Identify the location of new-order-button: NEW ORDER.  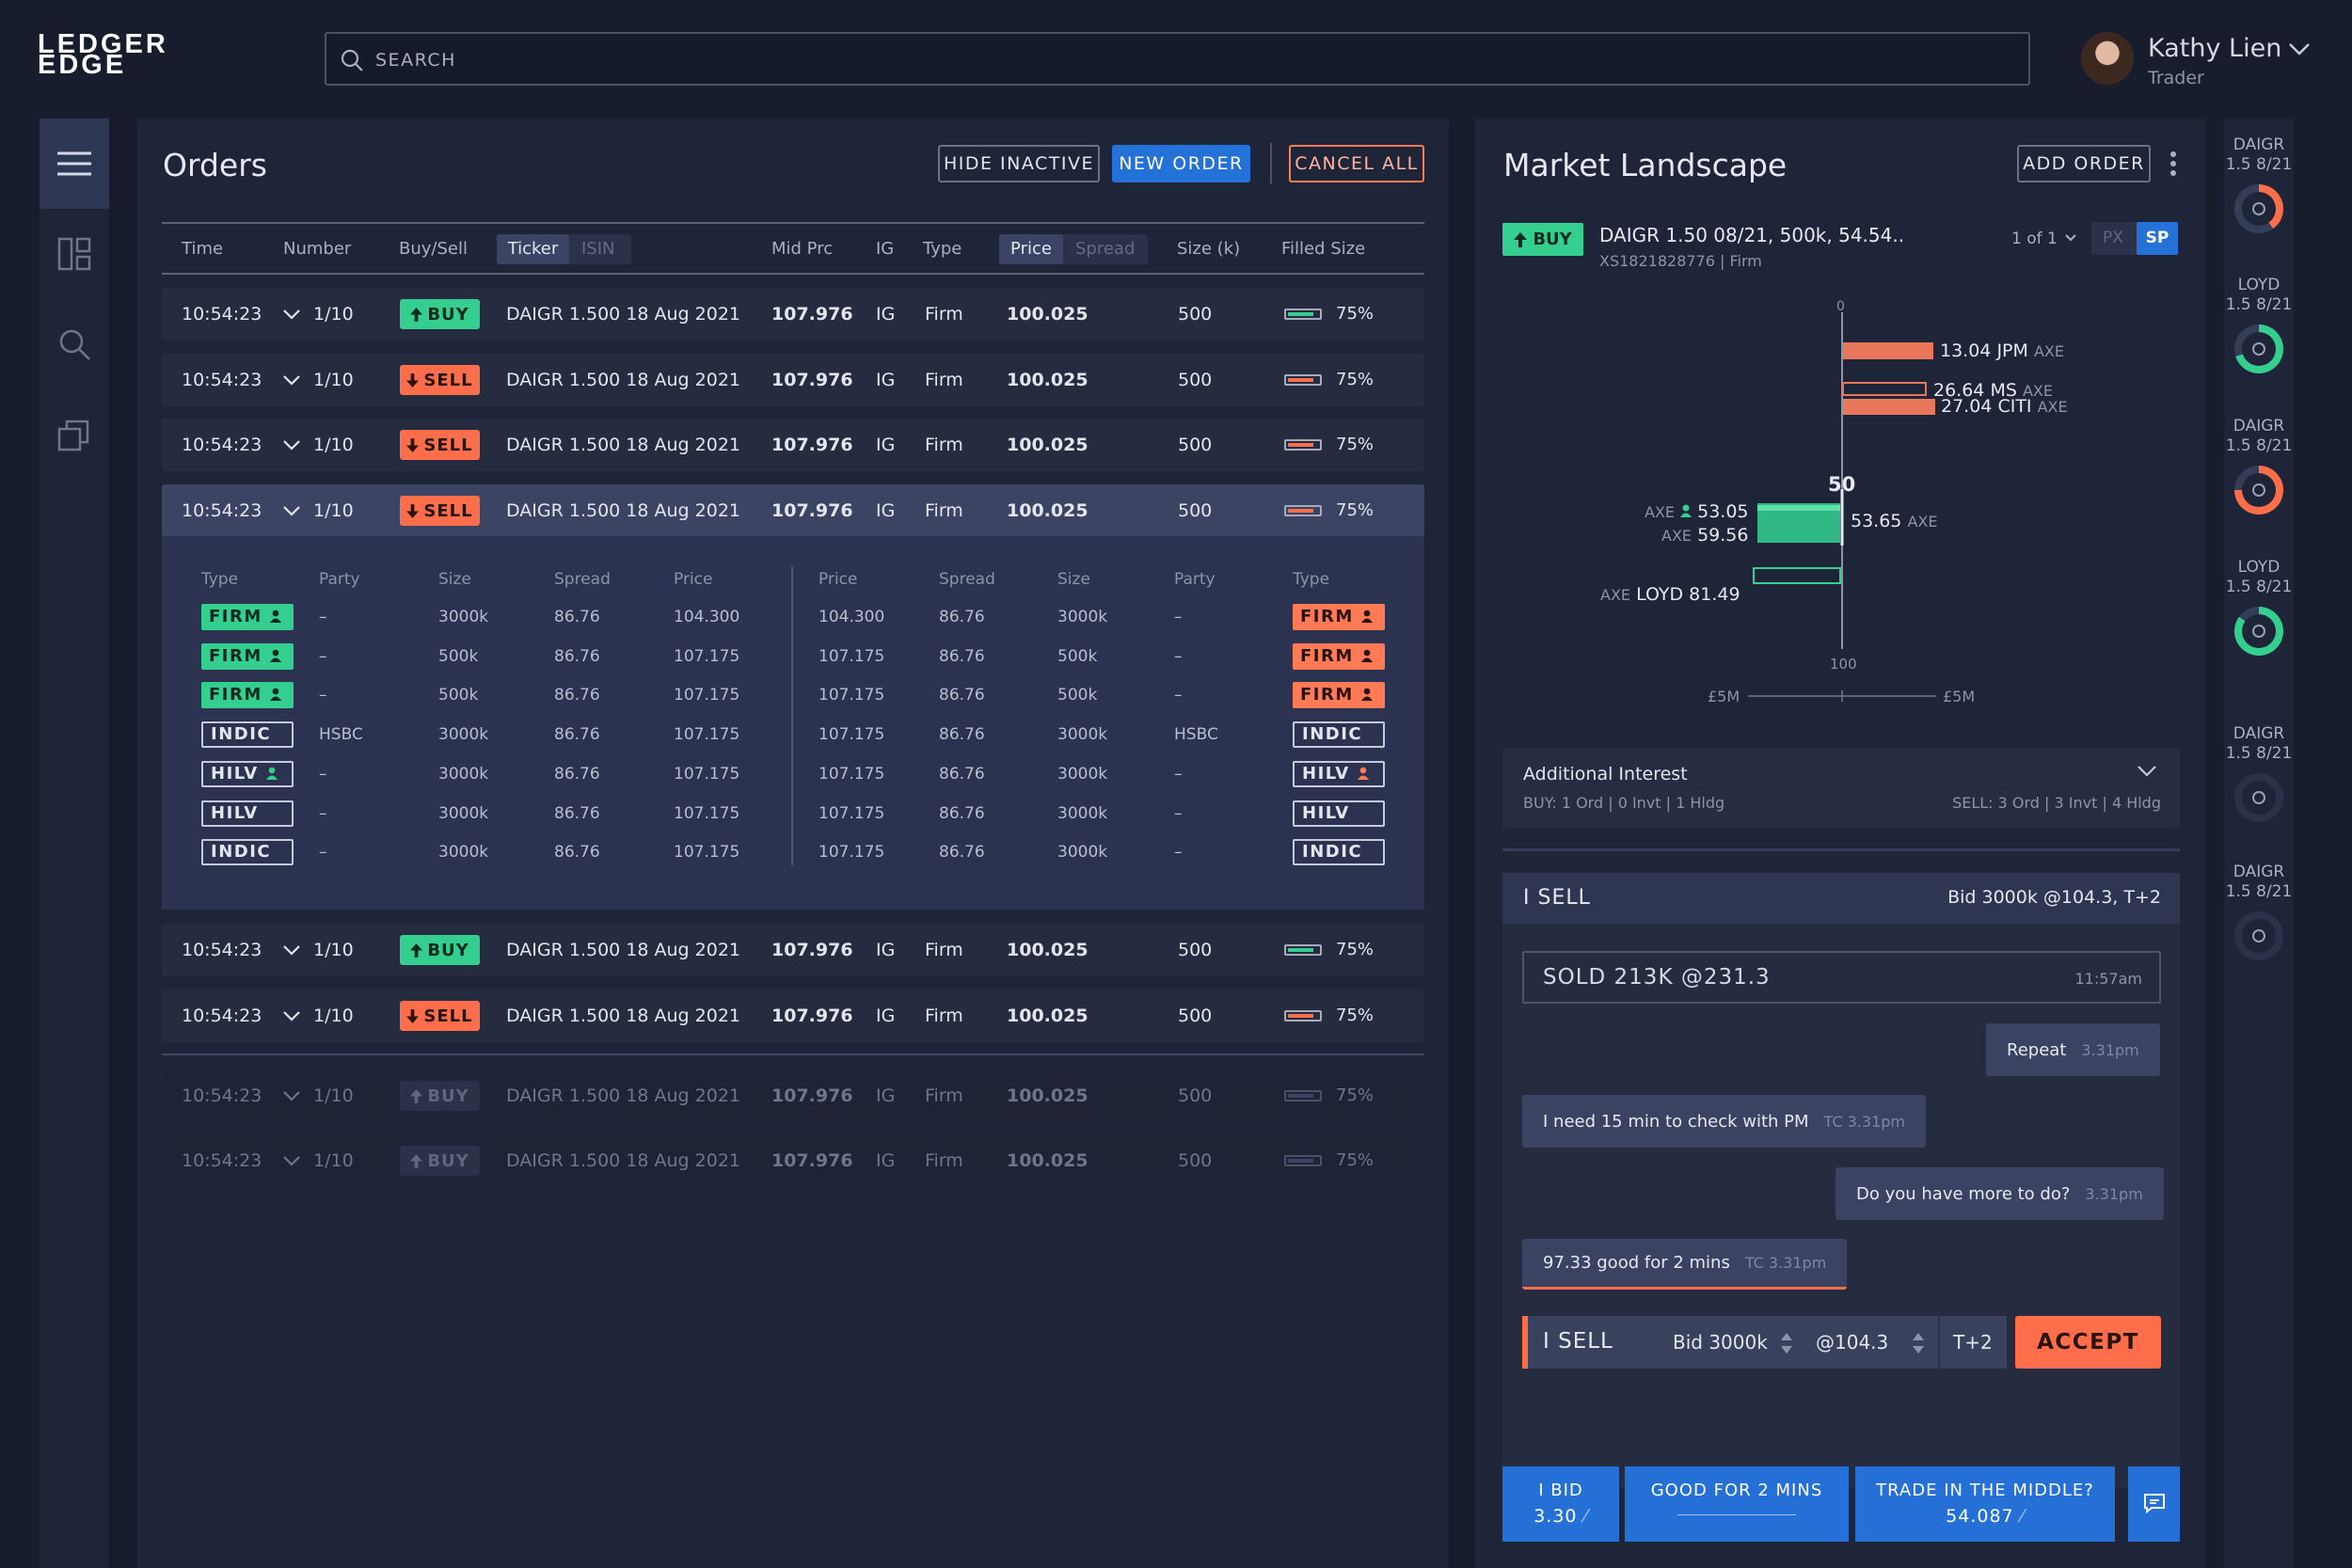
(1181, 163).